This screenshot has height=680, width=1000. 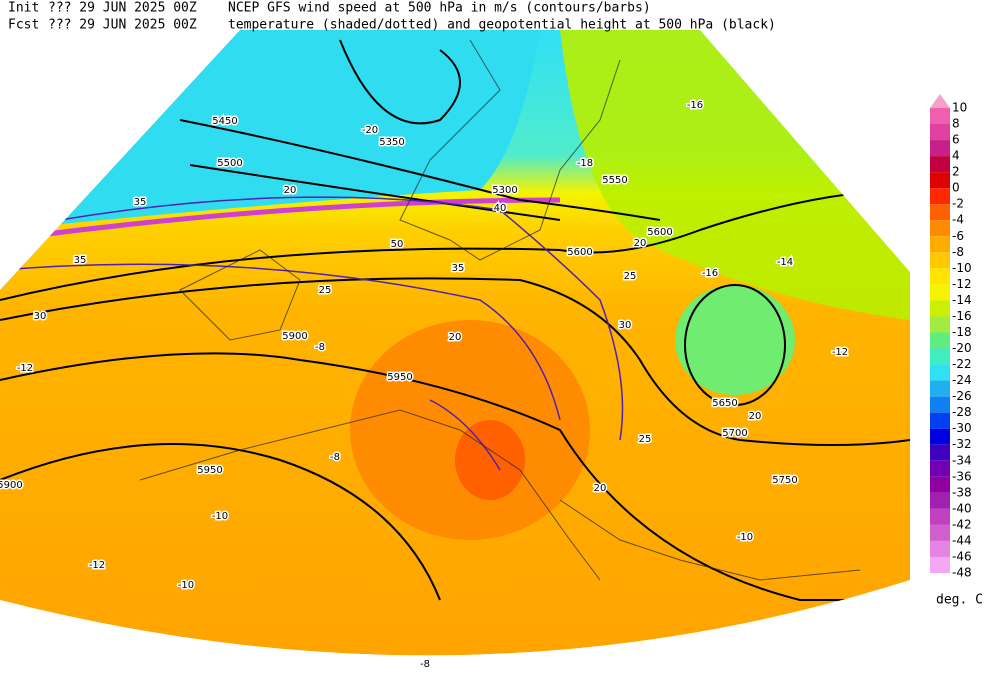 What do you see at coordinates (23, 25) in the screenshot?
I see `fcst-label: Fcst` at bounding box center [23, 25].